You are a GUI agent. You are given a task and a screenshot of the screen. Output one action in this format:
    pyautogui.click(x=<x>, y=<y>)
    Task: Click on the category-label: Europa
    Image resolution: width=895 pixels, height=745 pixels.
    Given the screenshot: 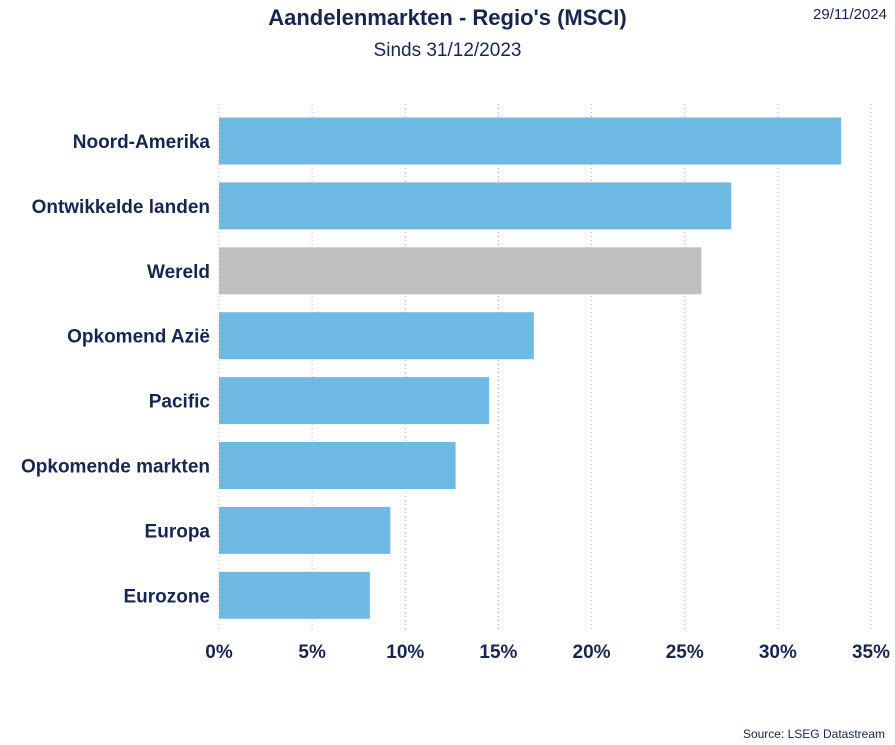 What is the action you would take?
    pyautogui.click(x=178, y=531)
    